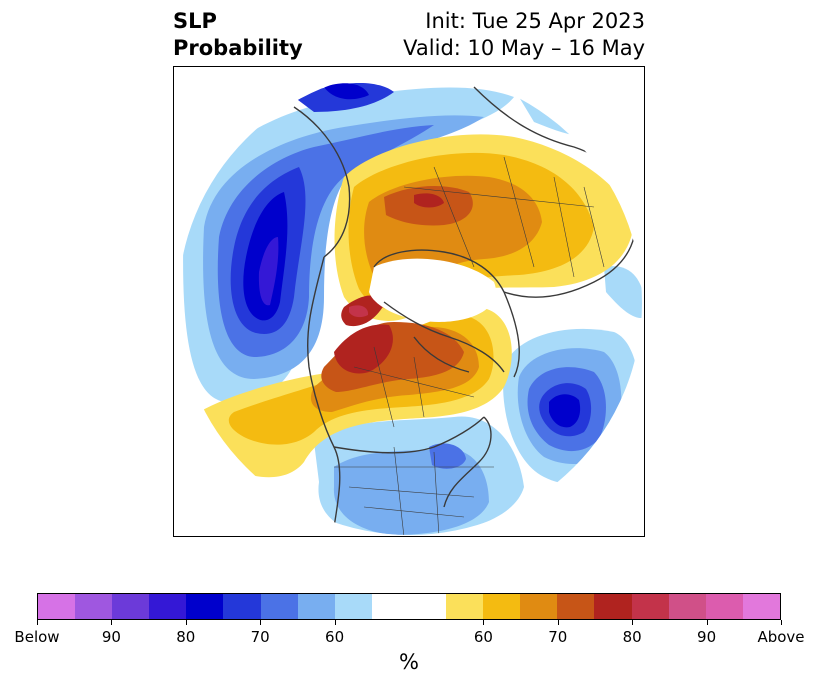  I want to click on title-product: Probability, so click(238, 48).